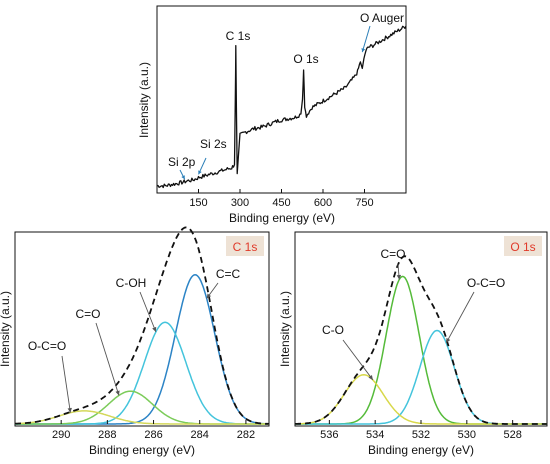 The height and width of the screenshot is (464, 550). Describe the element at coordinates (198, 203) in the screenshot. I see `survey-xtick-label: 150` at that location.